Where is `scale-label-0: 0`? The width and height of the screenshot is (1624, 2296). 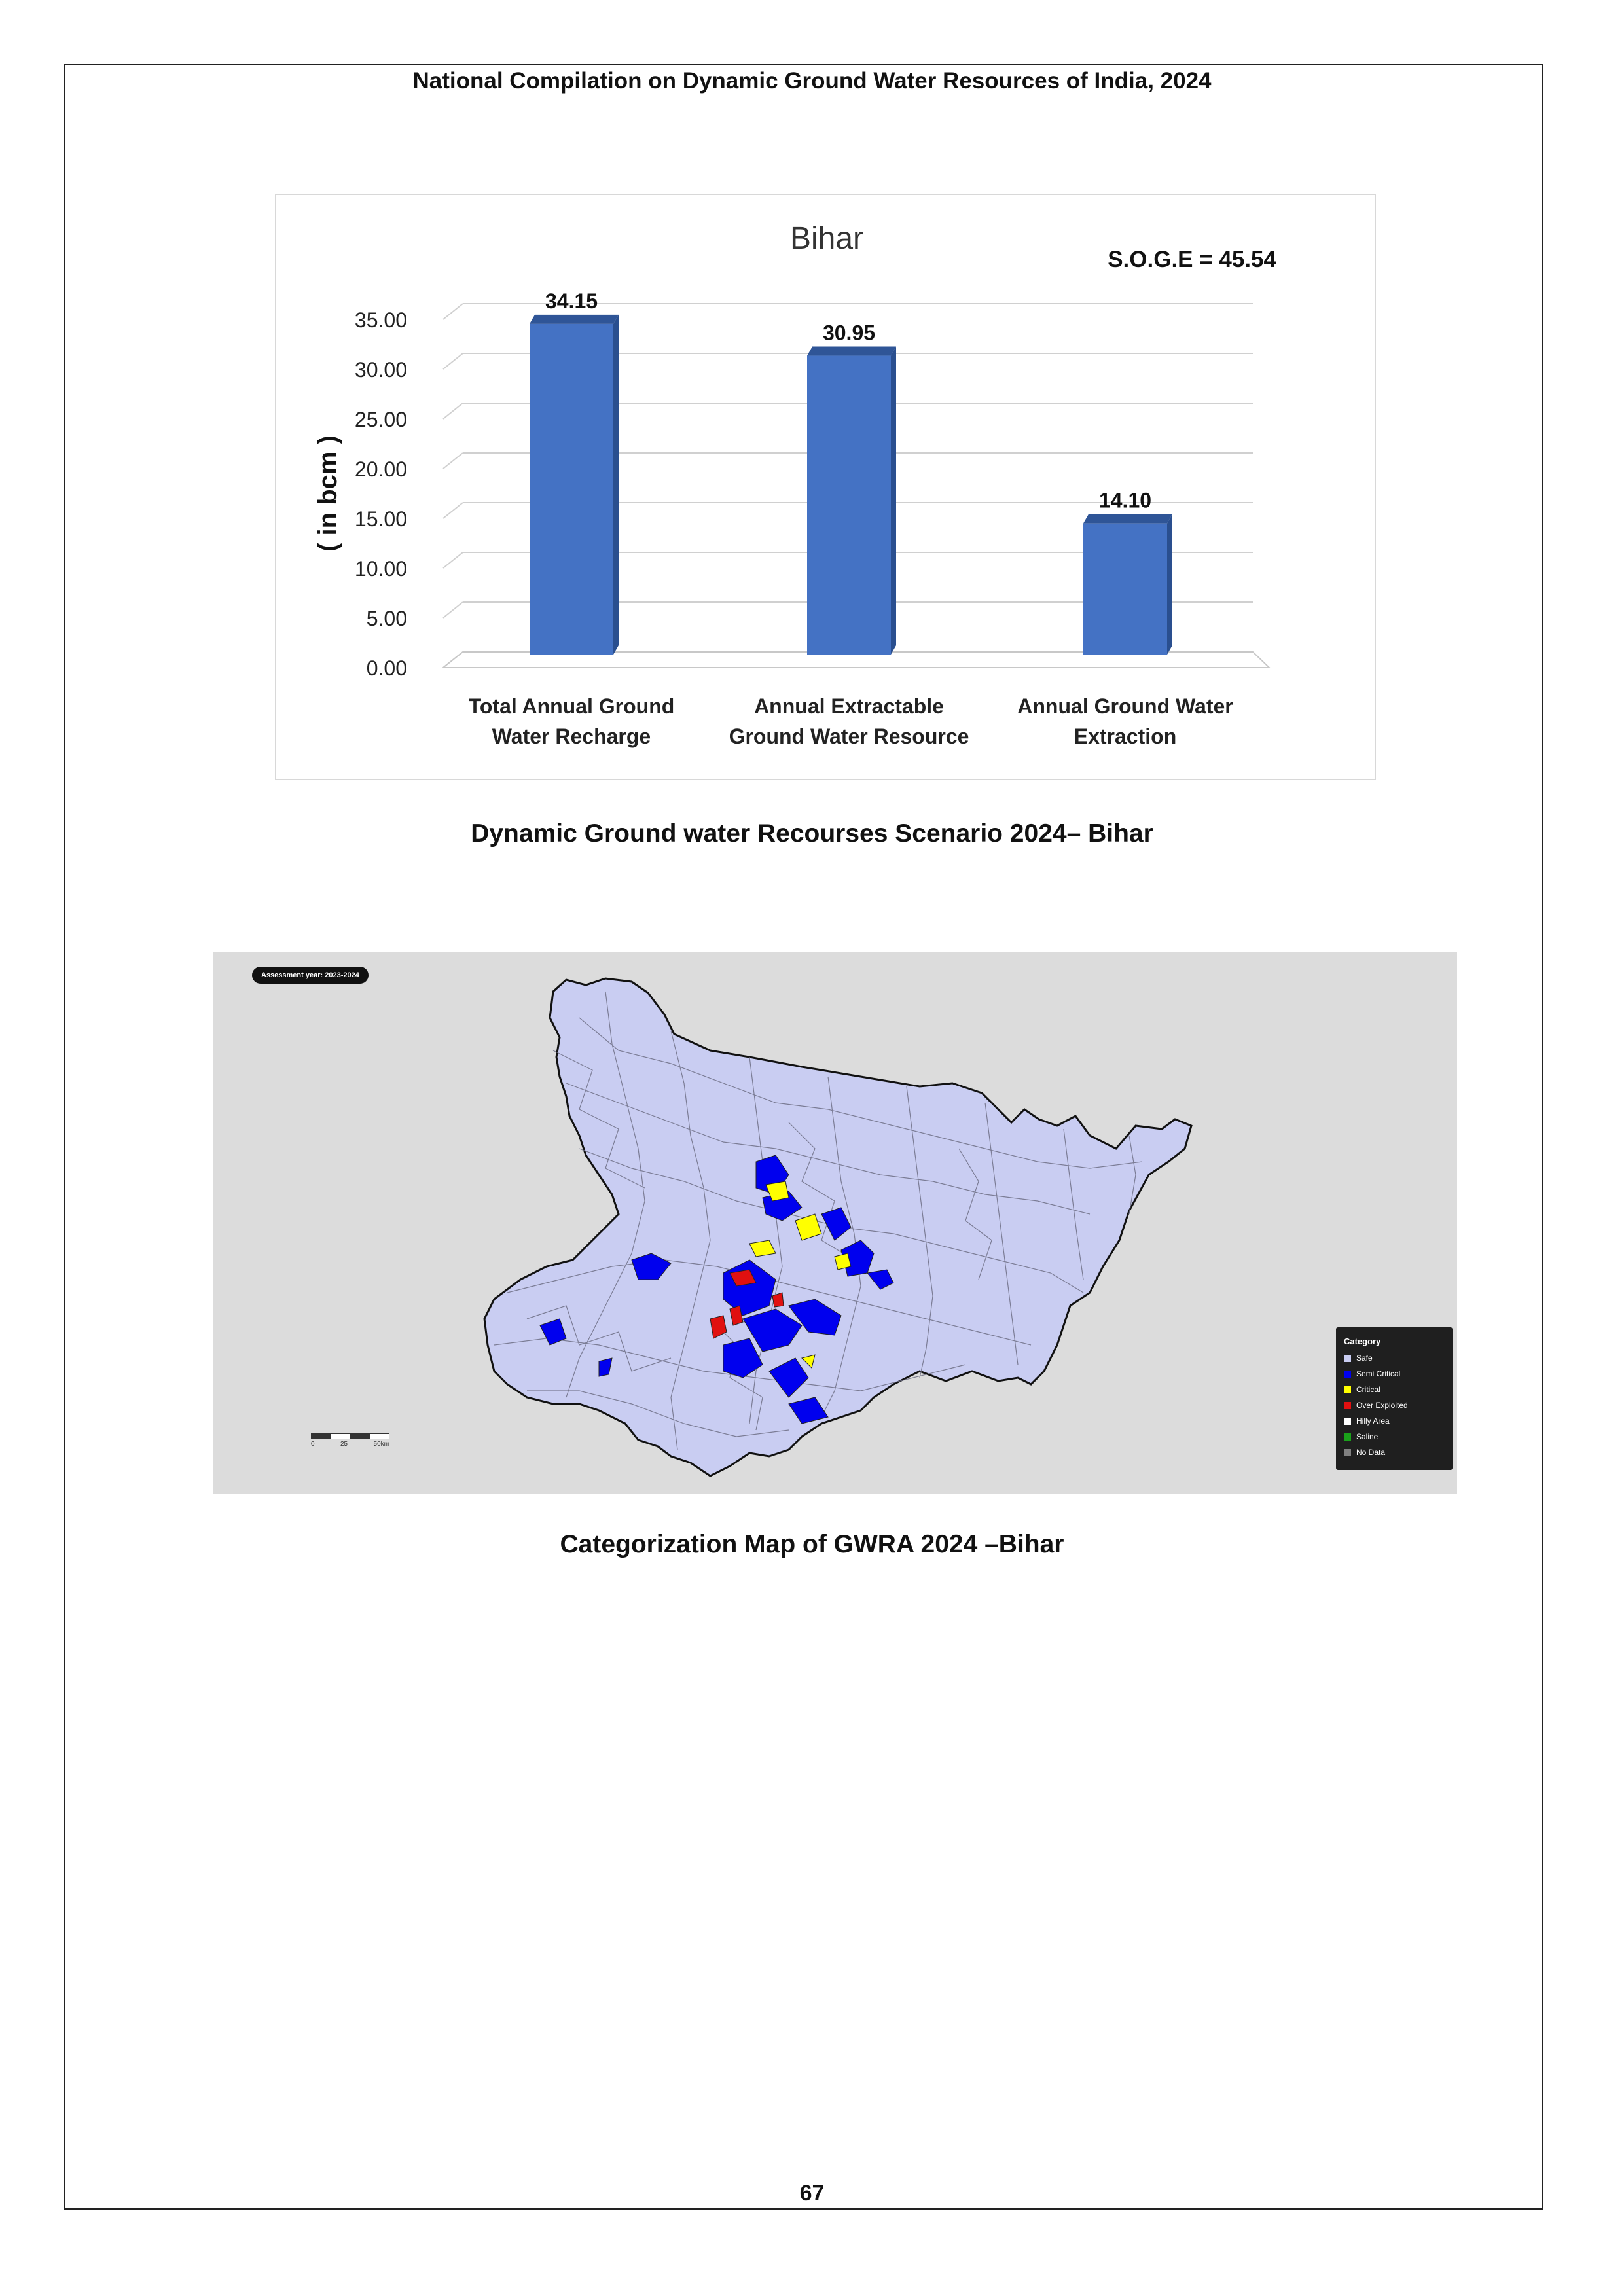
scale-label-0: 0 is located at coordinates (313, 1444).